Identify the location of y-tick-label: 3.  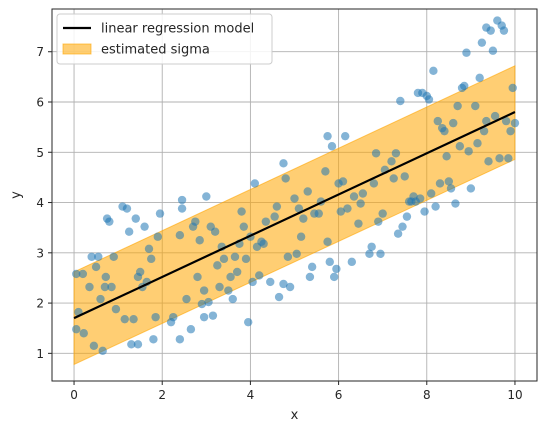
(40, 253).